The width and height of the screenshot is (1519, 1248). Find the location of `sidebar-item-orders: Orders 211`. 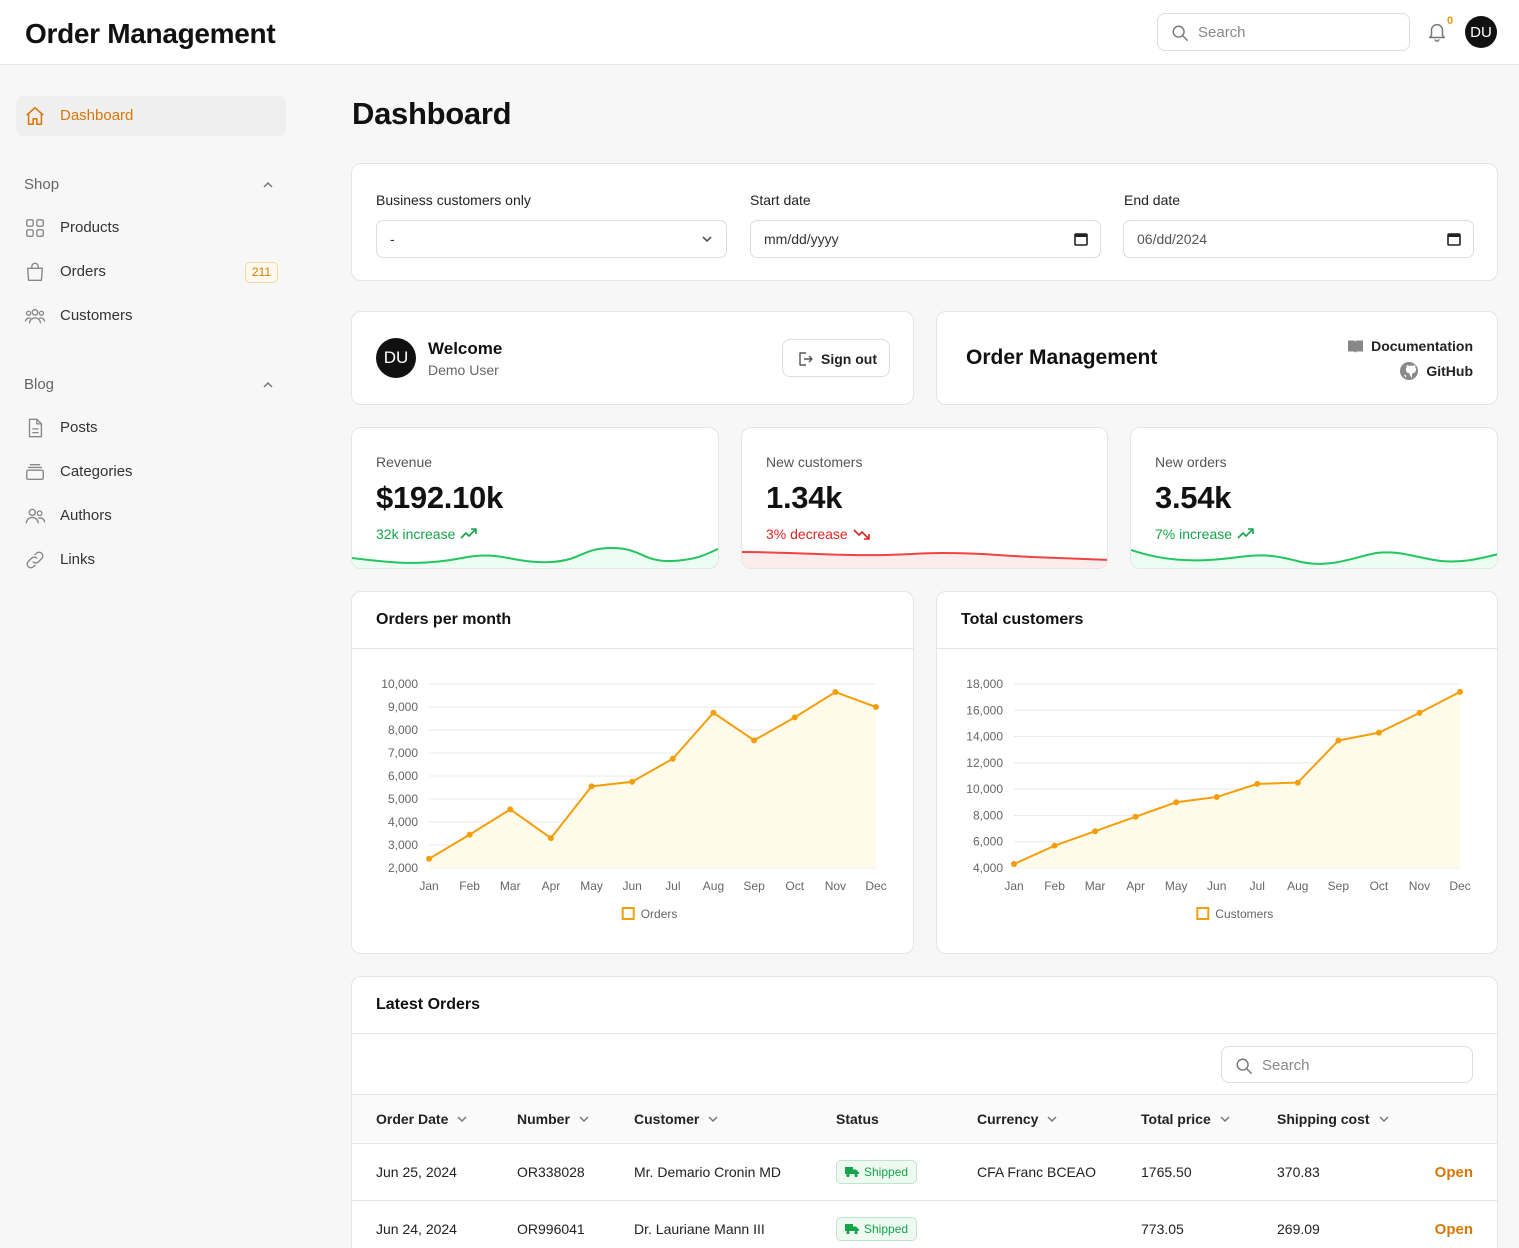

sidebar-item-orders: Orders 211 is located at coordinates (151, 272).